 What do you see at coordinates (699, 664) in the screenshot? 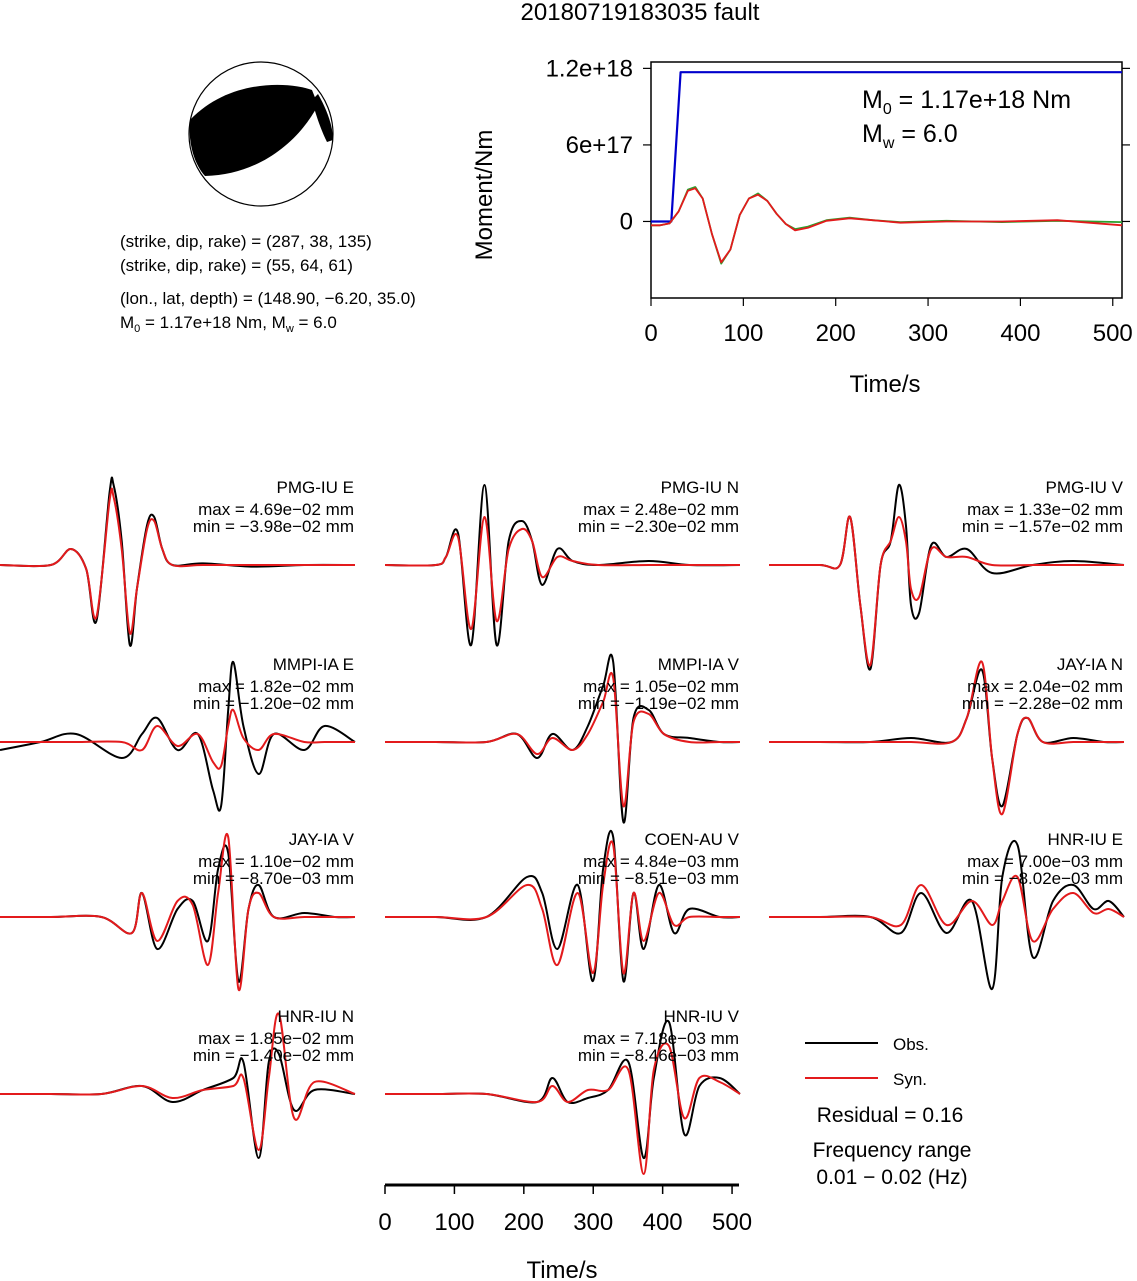
I see `station-name: MMPI-IA V` at bounding box center [699, 664].